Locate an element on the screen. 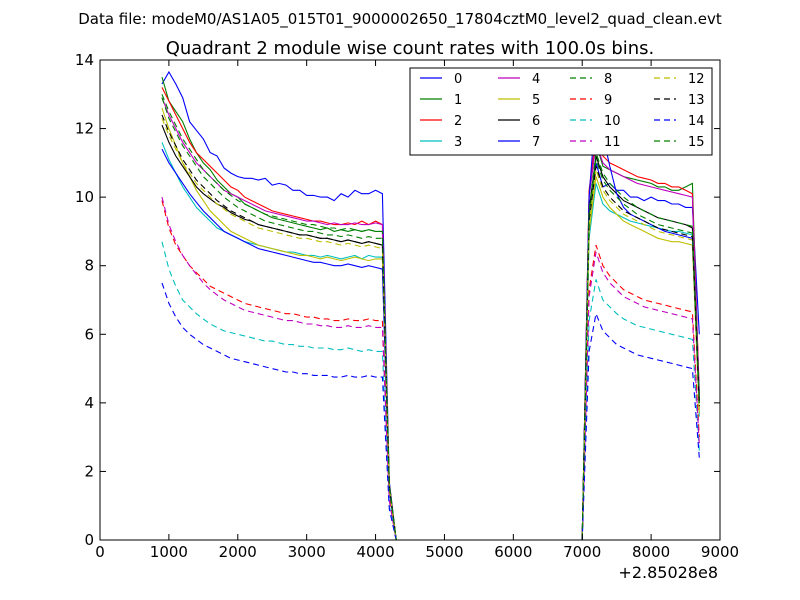 The height and width of the screenshot is (600, 800). y-tick-label: 0 is located at coordinates (89, 540).